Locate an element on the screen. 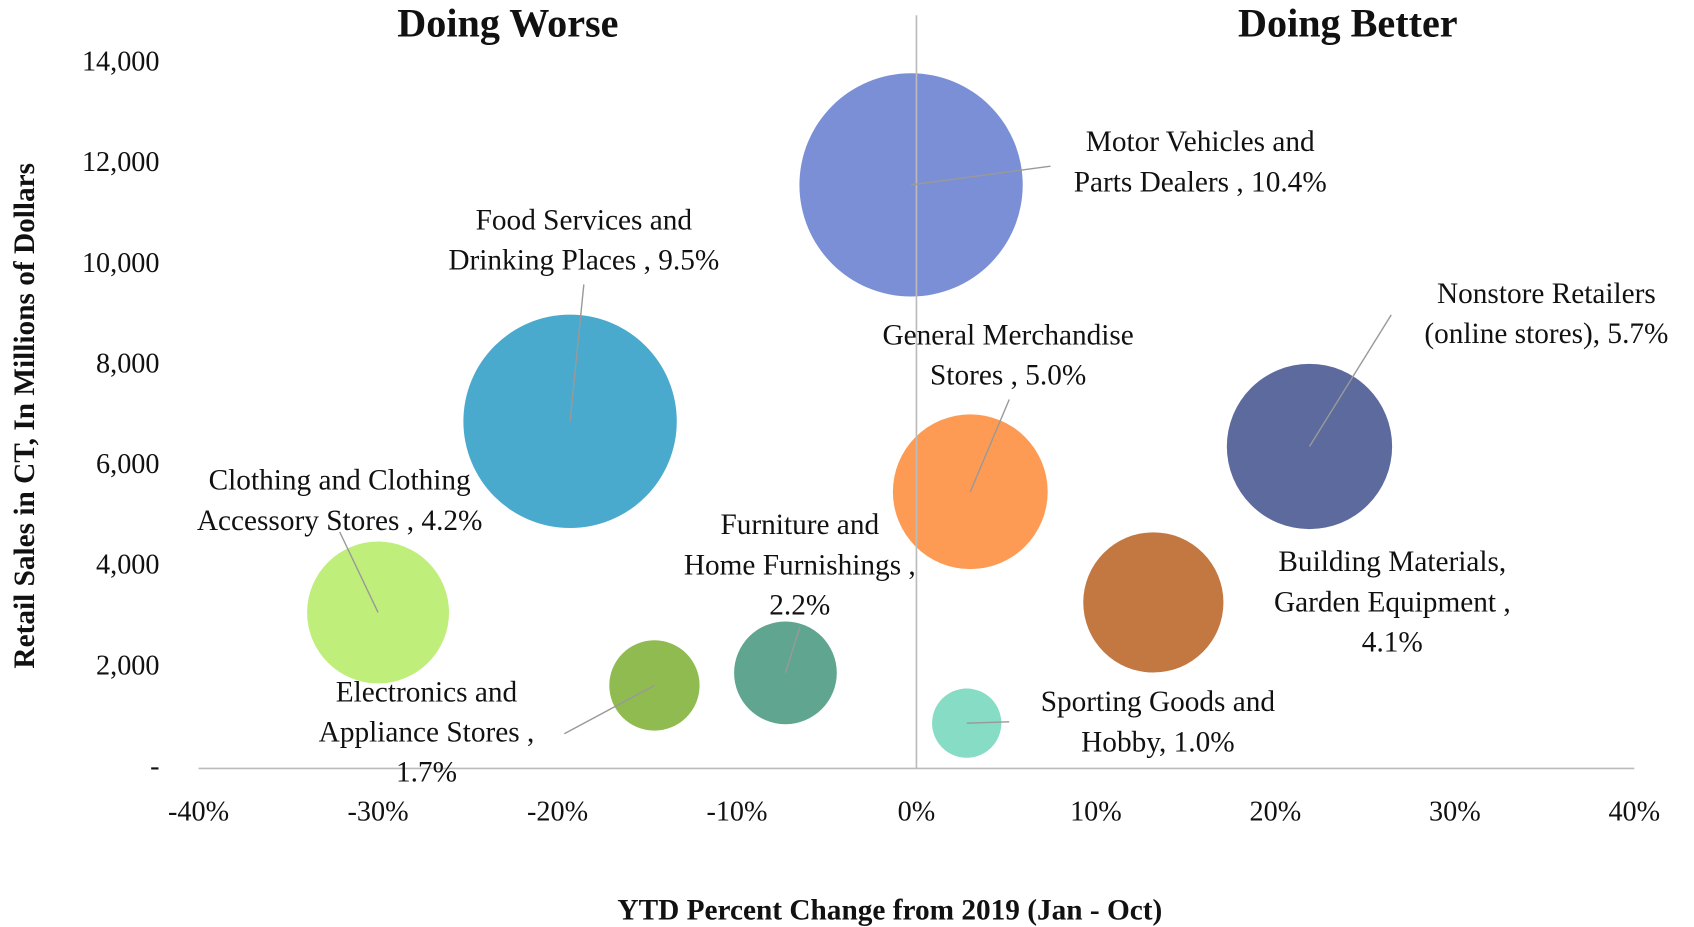 This screenshot has height=927, width=1694. data-label: Garden Equipment , is located at coordinates (1392, 602).